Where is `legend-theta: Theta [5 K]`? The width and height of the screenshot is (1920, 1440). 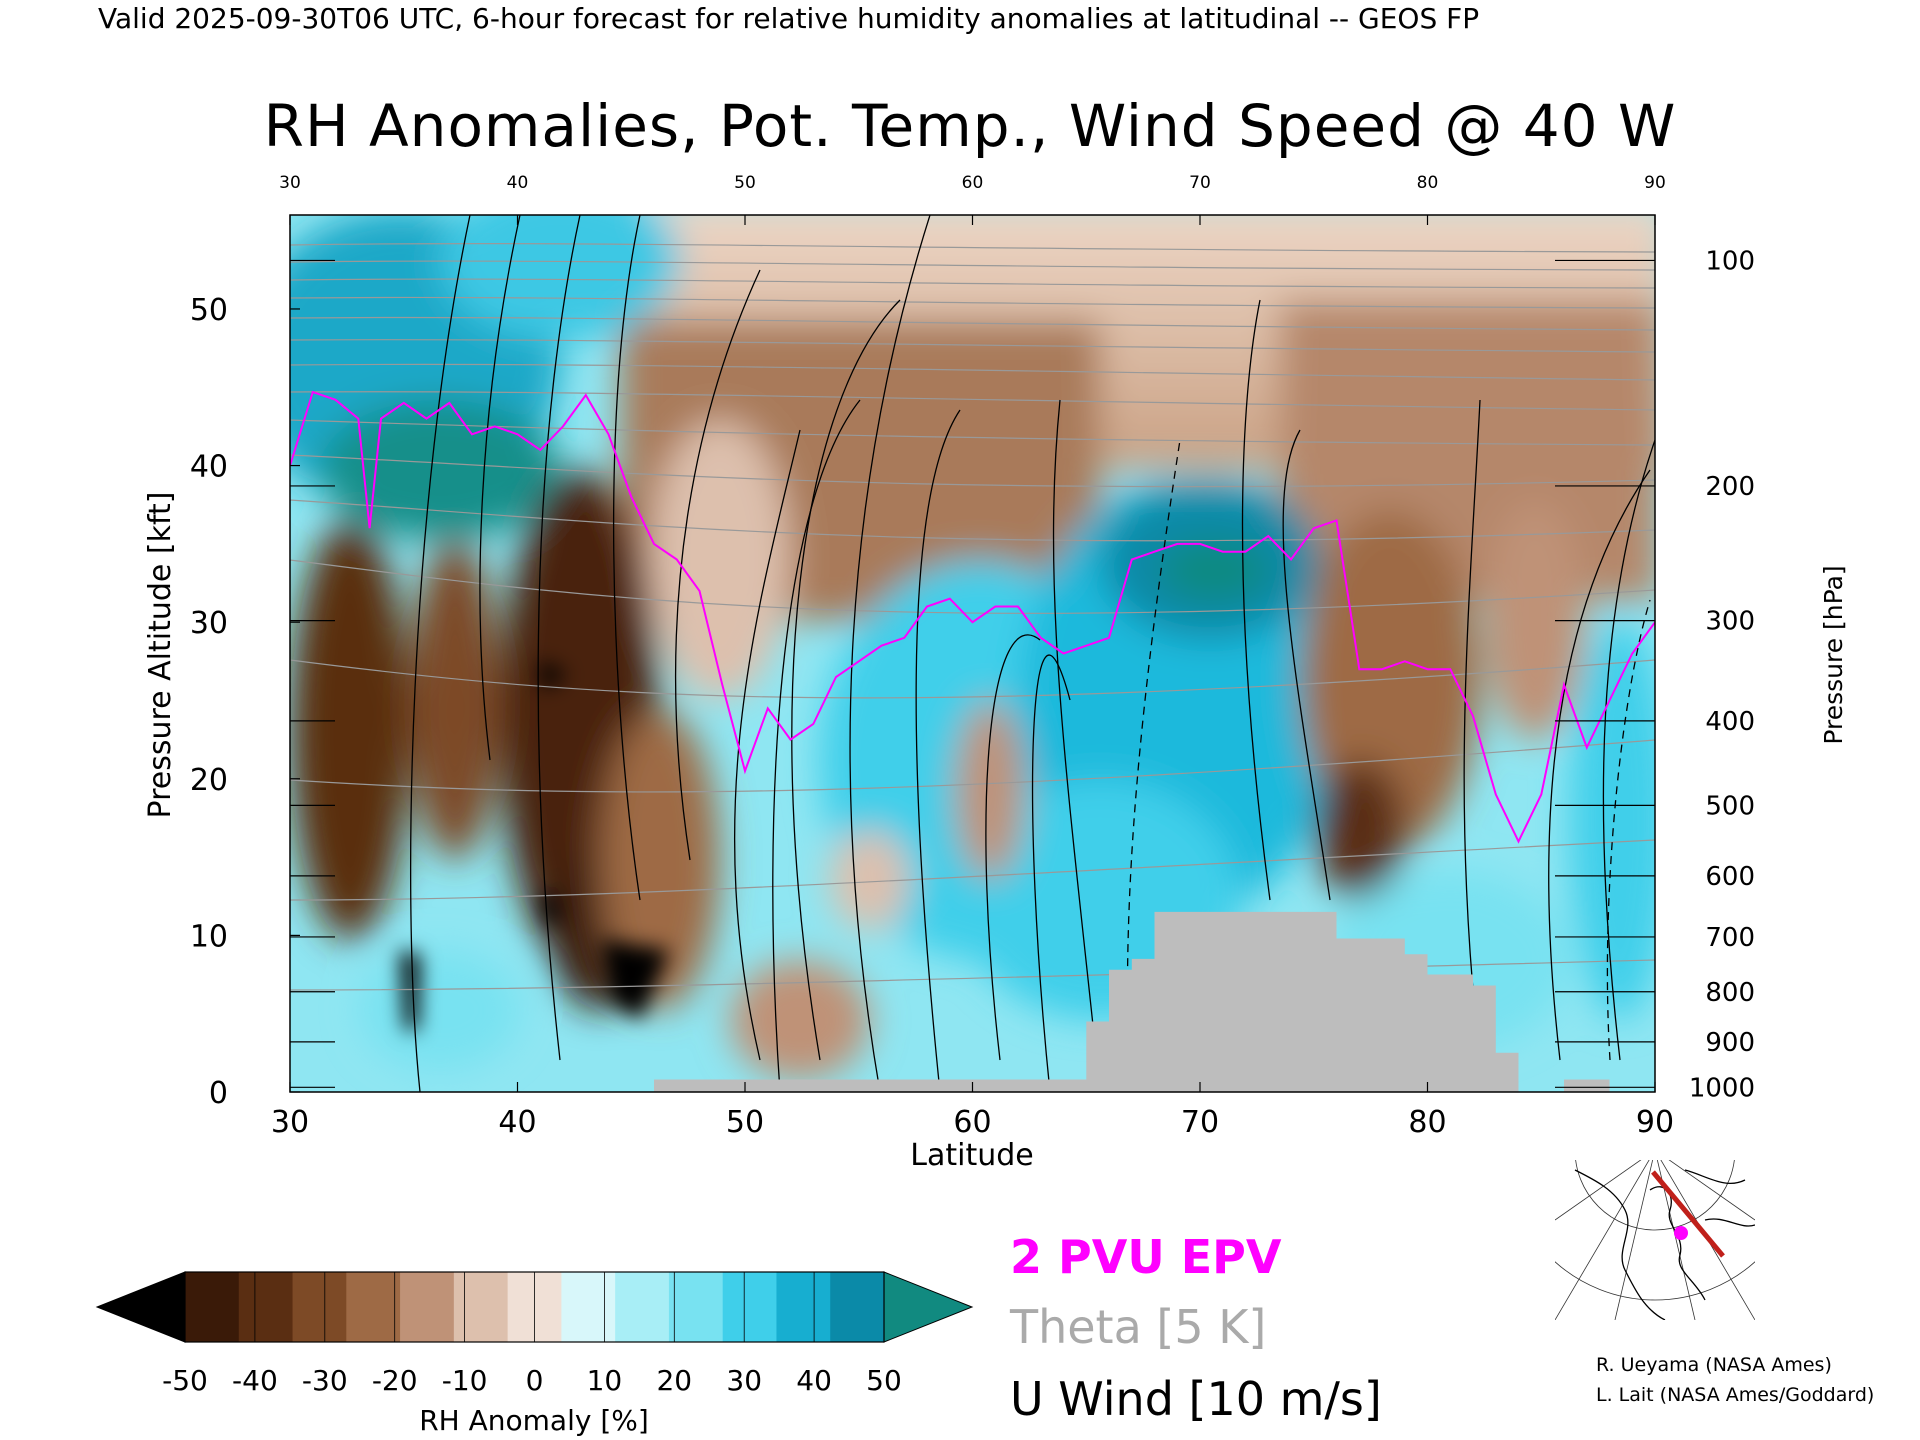 legend-theta: Theta [5 K] is located at coordinates (1138, 1327).